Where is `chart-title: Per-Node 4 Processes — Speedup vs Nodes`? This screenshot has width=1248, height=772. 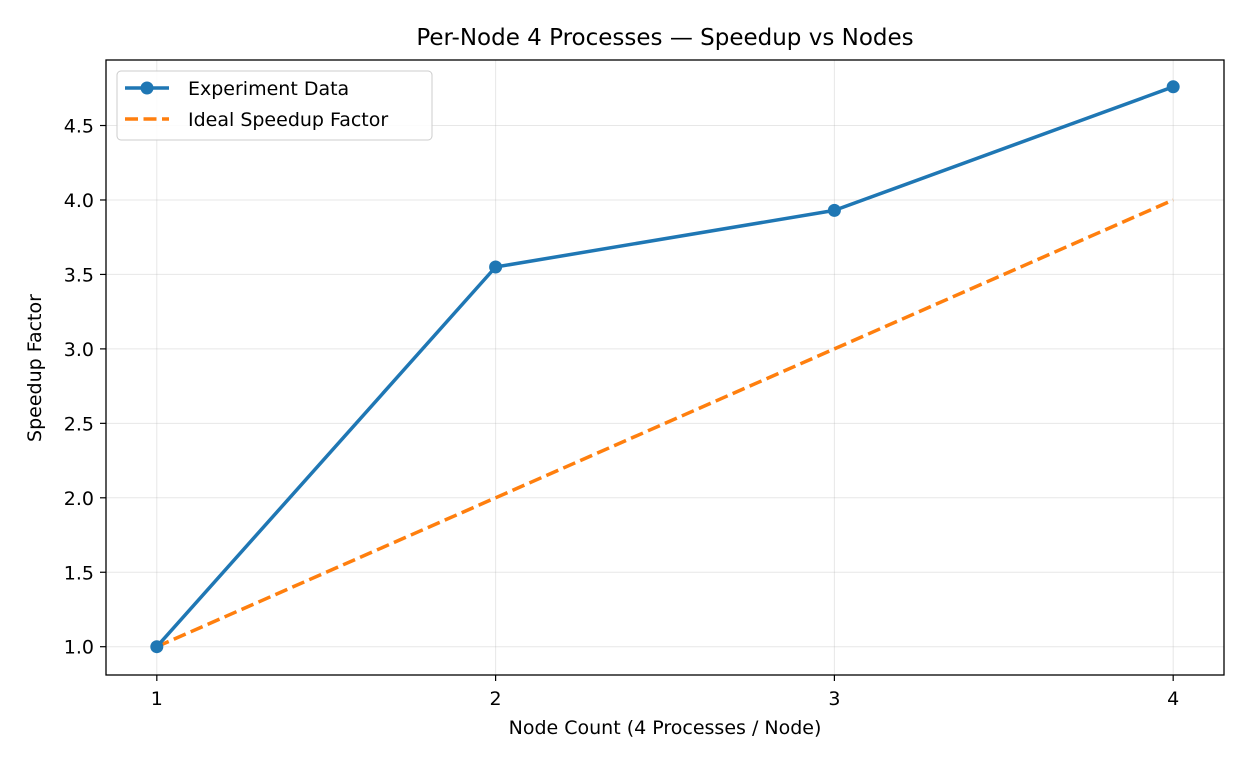
chart-title: Per-Node 4 Processes — Speedup vs Nodes is located at coordinates (664, 38).